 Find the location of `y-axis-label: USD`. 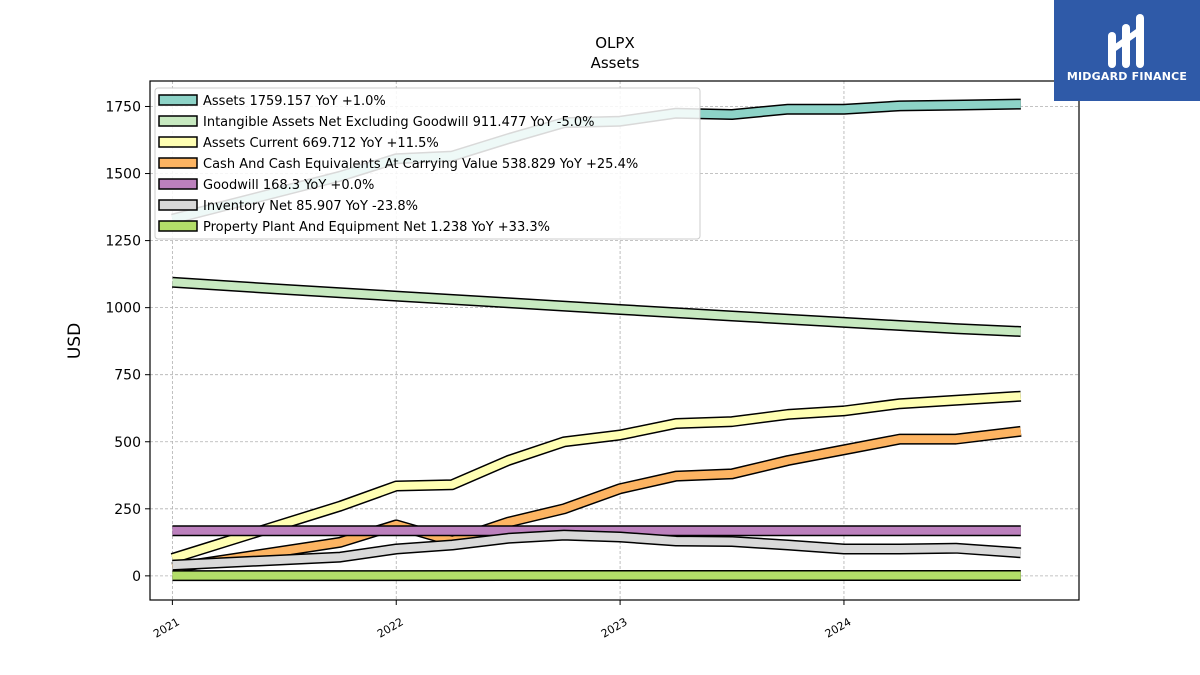

y-axis-label: USD is located at coordinates (75, 341).